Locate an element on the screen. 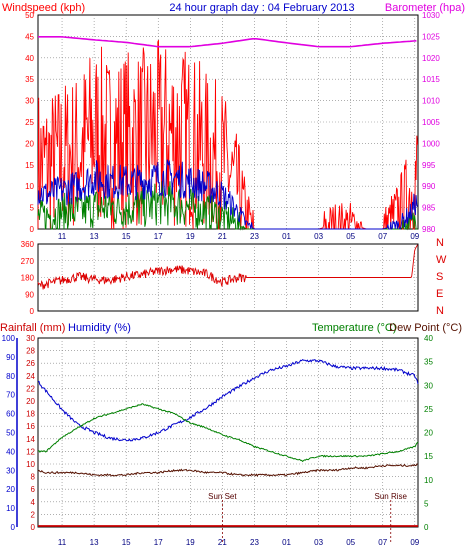 This screenshot has width=468, height=560. barometer-tick-label: 990 is located at coordinates (429, 186).